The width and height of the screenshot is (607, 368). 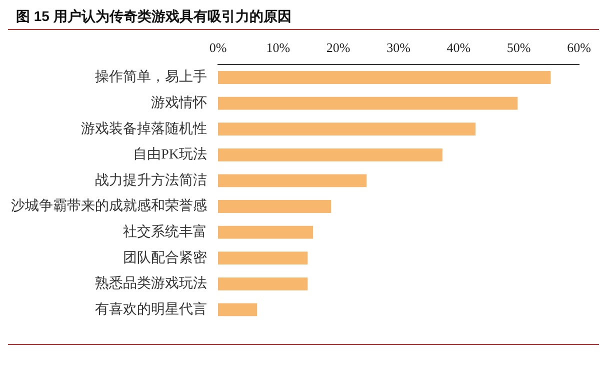 I want to click on x-tick-label: 0%, so click(x=218, y=48).